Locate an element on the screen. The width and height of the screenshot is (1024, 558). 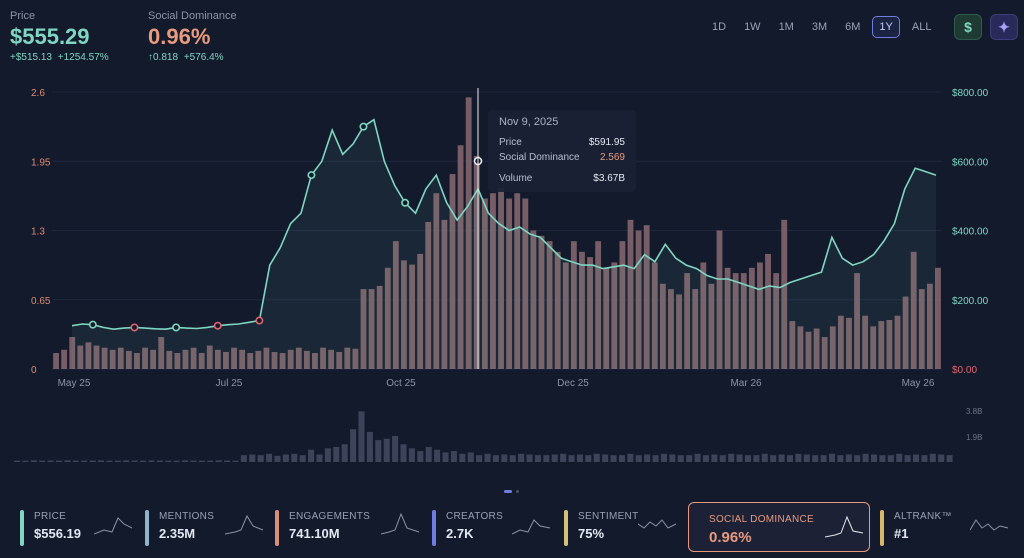
left-axis-tick: 1.95 is located at coordinates (41, 162).